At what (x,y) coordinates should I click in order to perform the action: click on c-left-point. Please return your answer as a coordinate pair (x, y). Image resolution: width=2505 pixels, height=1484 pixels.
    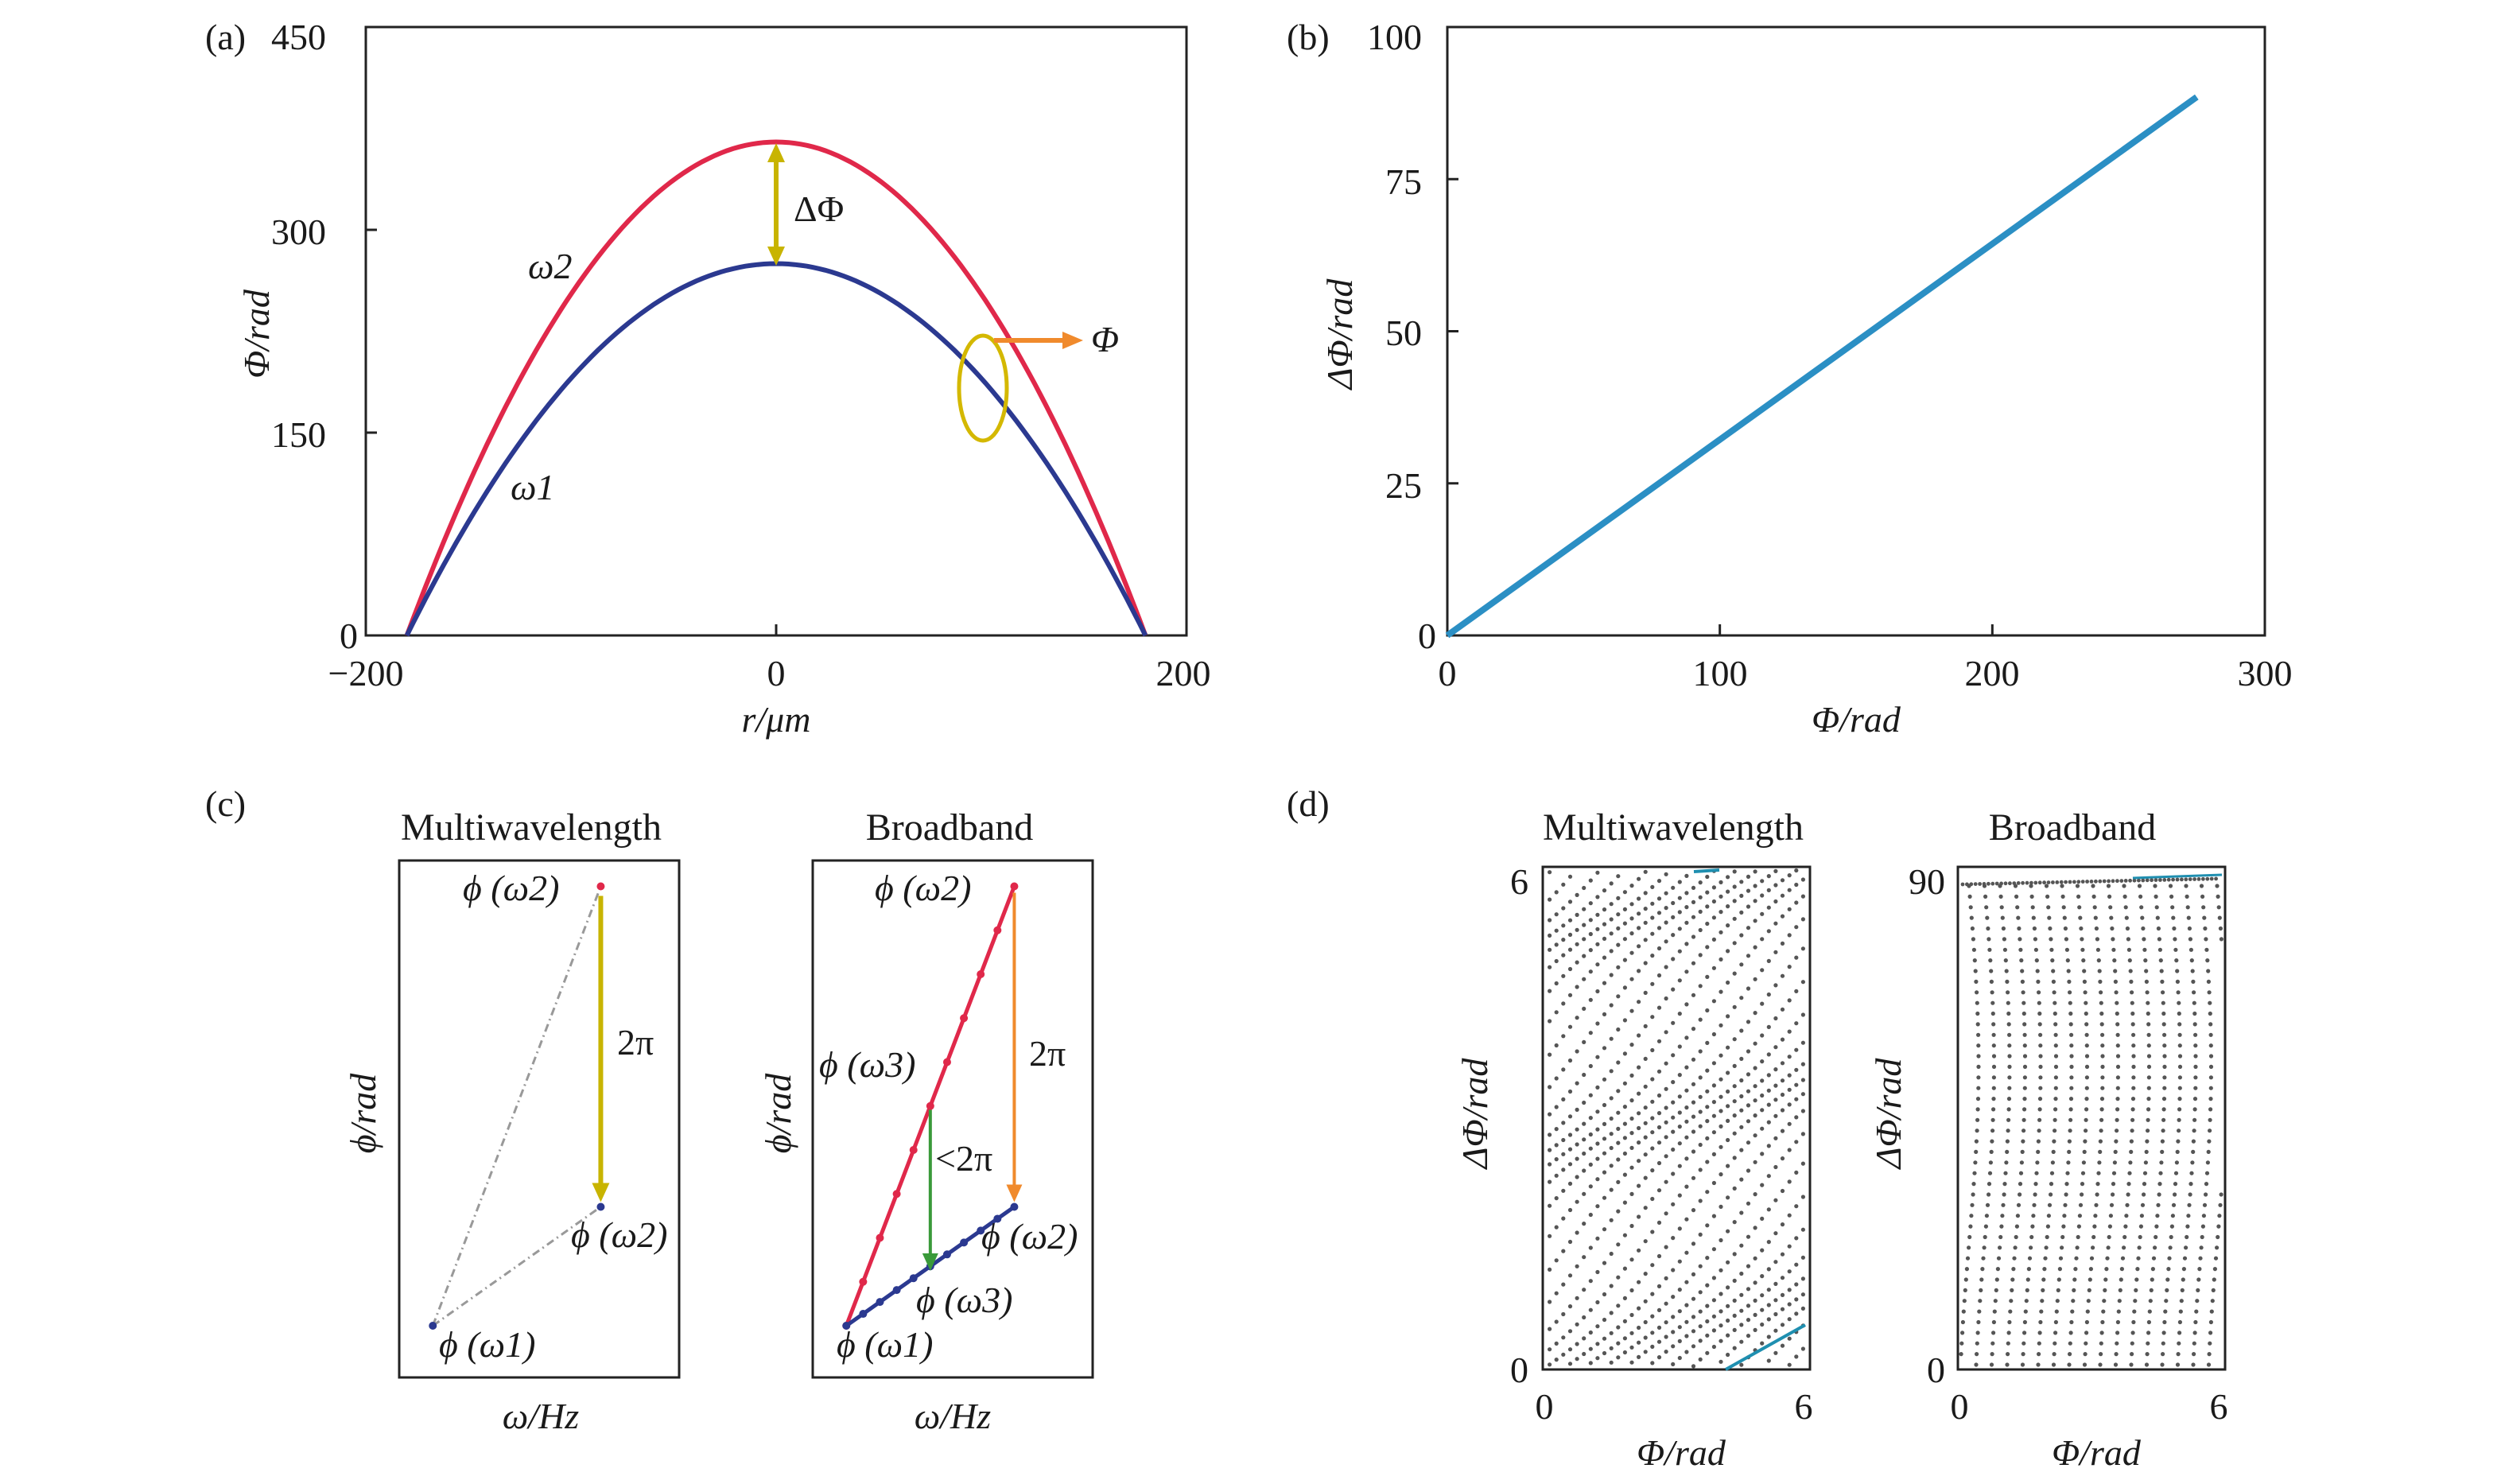
    Looking at the image, I should click on (600, 1206).